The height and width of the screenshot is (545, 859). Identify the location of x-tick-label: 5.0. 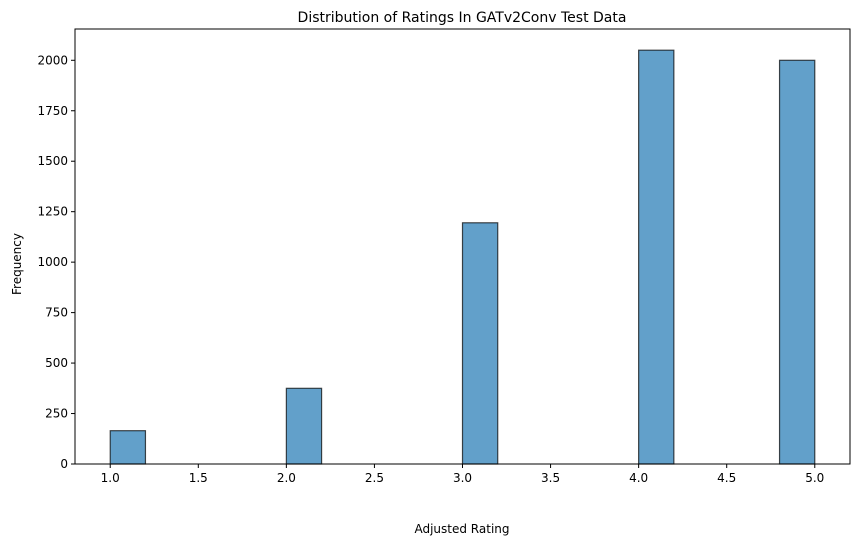
(814, 478).